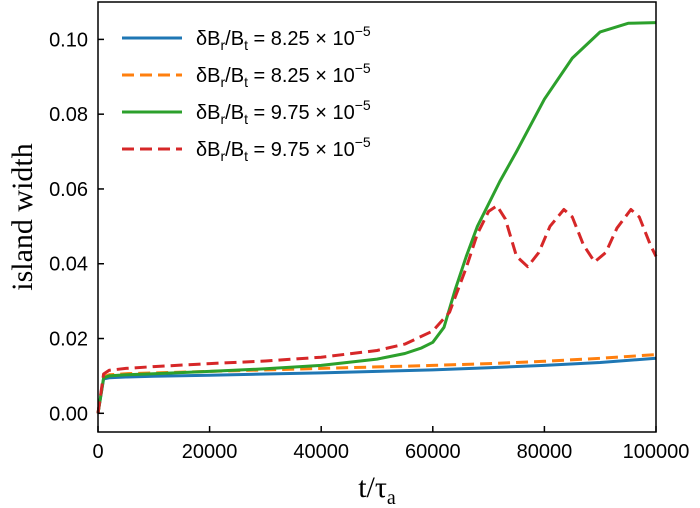  I want to click on x-axis-title: t/τa, so click(377, 489).